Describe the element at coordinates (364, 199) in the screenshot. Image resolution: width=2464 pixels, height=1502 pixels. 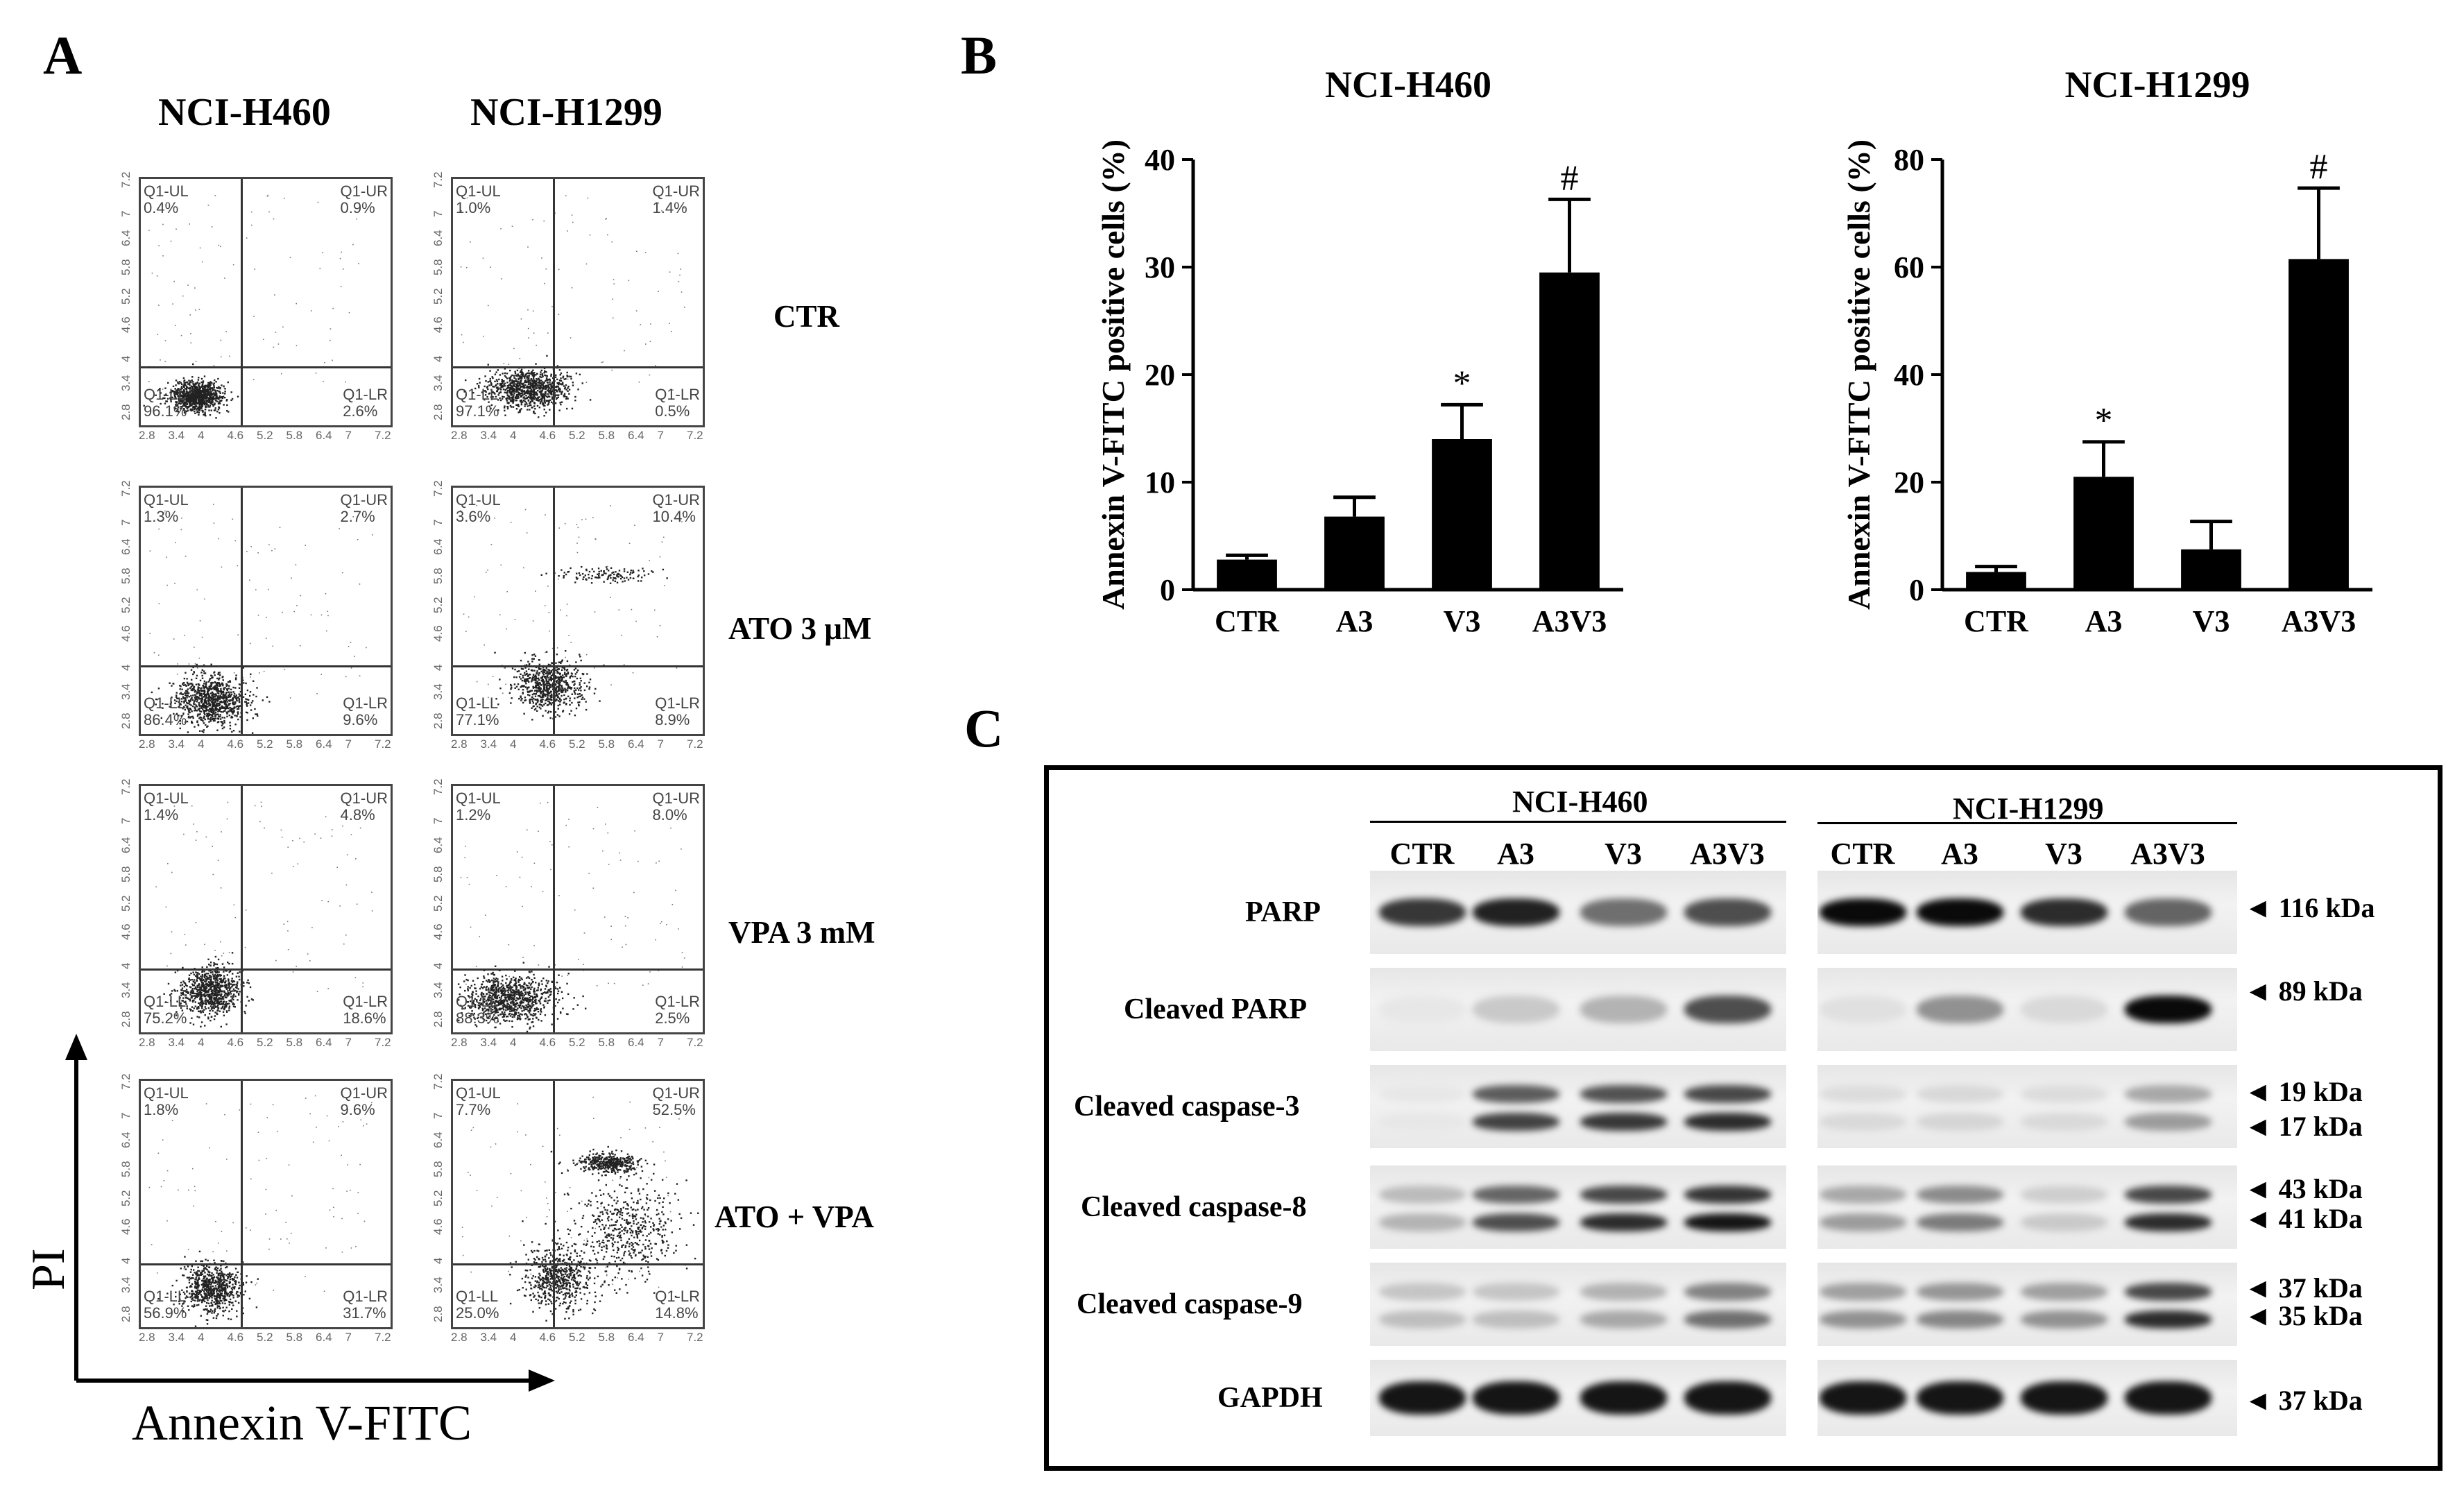
I see `quadrant-label-ur: Q1-UR 0.9%` at that location.